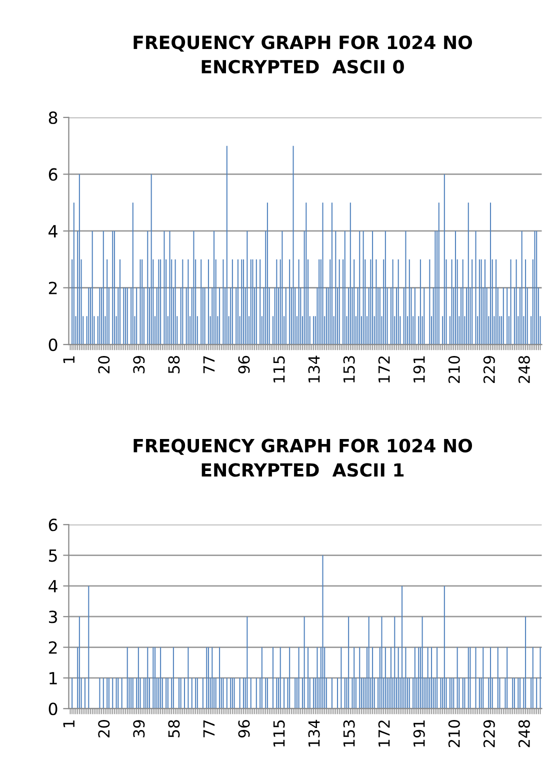 The width and height of the screenshot is (550, 783). Describe the element at coordinates (303, 55) in the screenshot. I see `chart-title: FREQUENCY GRAPH FOR 1024 NO ENCRYPTED ASCII 0` at that location.